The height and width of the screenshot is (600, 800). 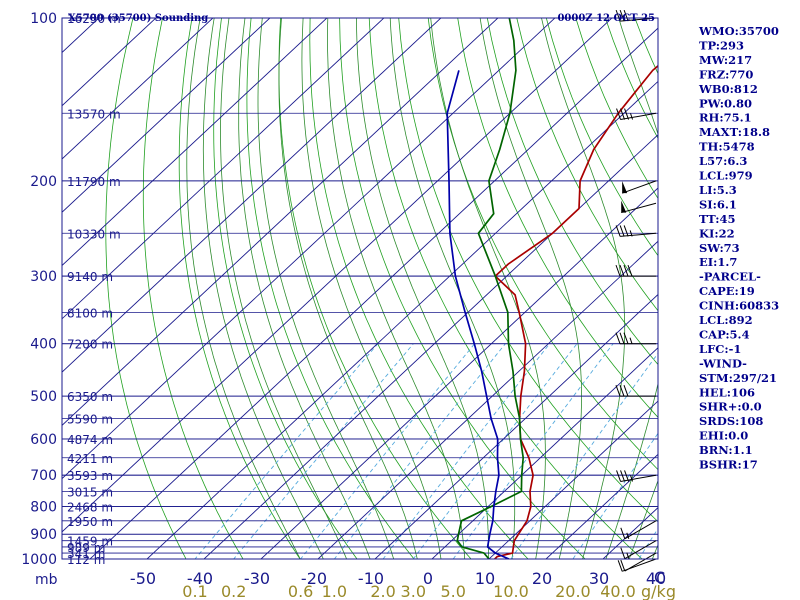 What do you see at coordinates (636, 290) in the screenshot?
I see `wind-barb-column` at bounding box center [636, 290].